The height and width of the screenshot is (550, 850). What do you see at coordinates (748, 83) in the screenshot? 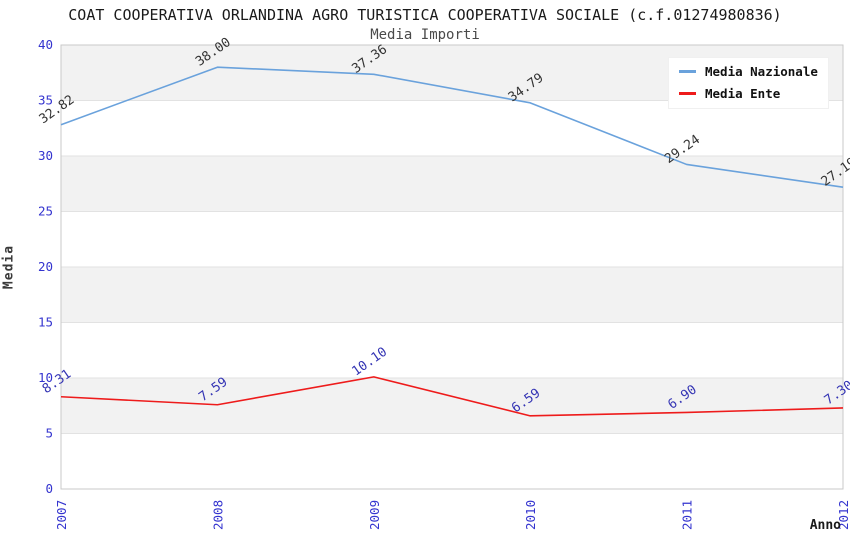
I see `legend: Media Nazionale Media Ente` at bounding box center [748, 83].